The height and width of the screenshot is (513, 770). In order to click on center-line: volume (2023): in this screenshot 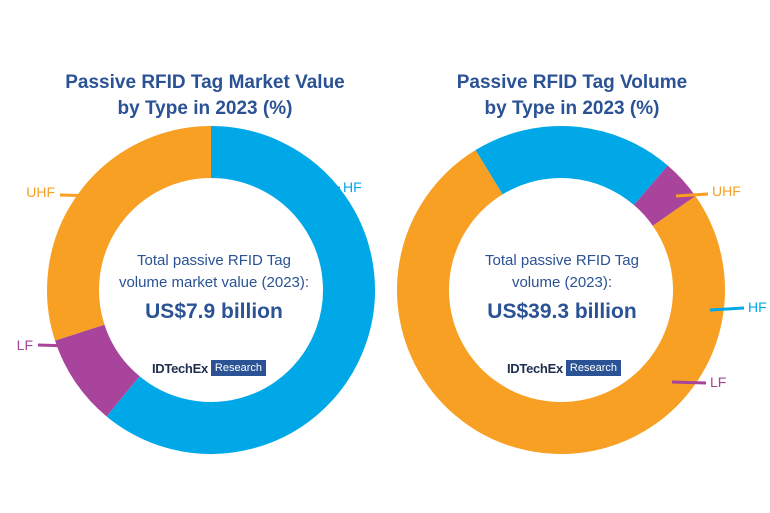, I will do `click(562, 282)`.